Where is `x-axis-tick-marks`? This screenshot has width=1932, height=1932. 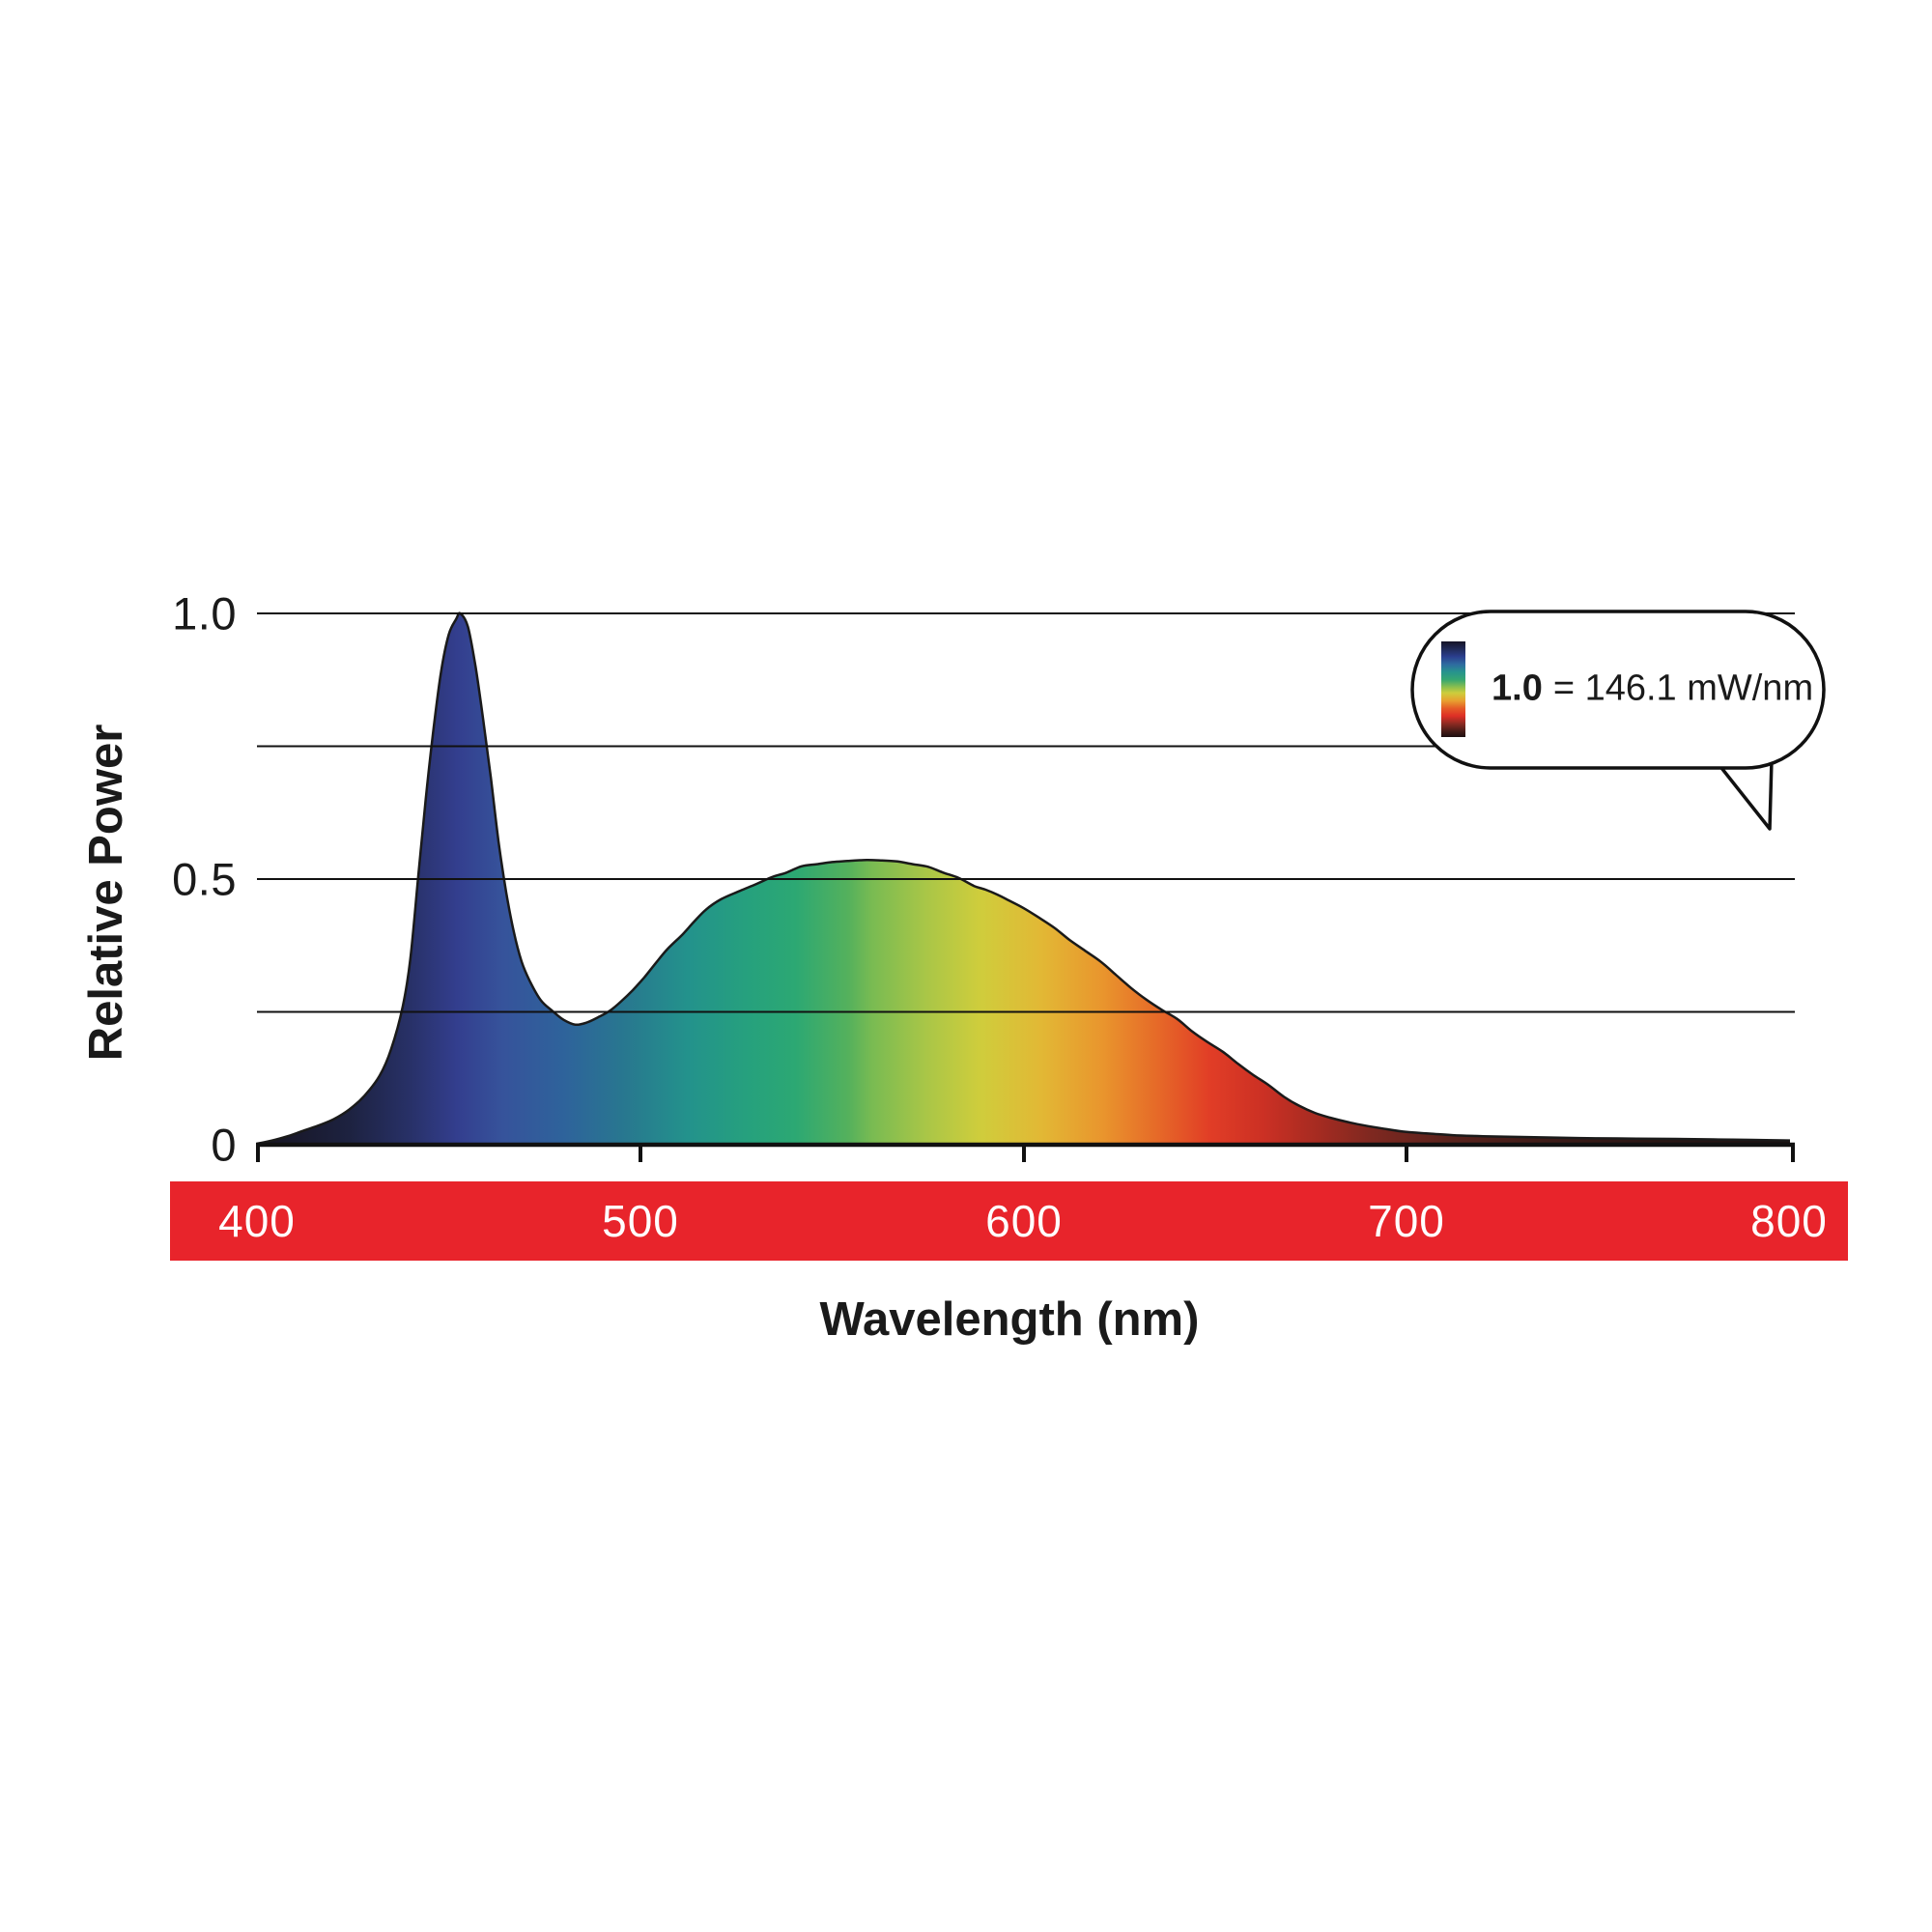
x-axis-tick-marks is located at coordinates (1025, 1153).